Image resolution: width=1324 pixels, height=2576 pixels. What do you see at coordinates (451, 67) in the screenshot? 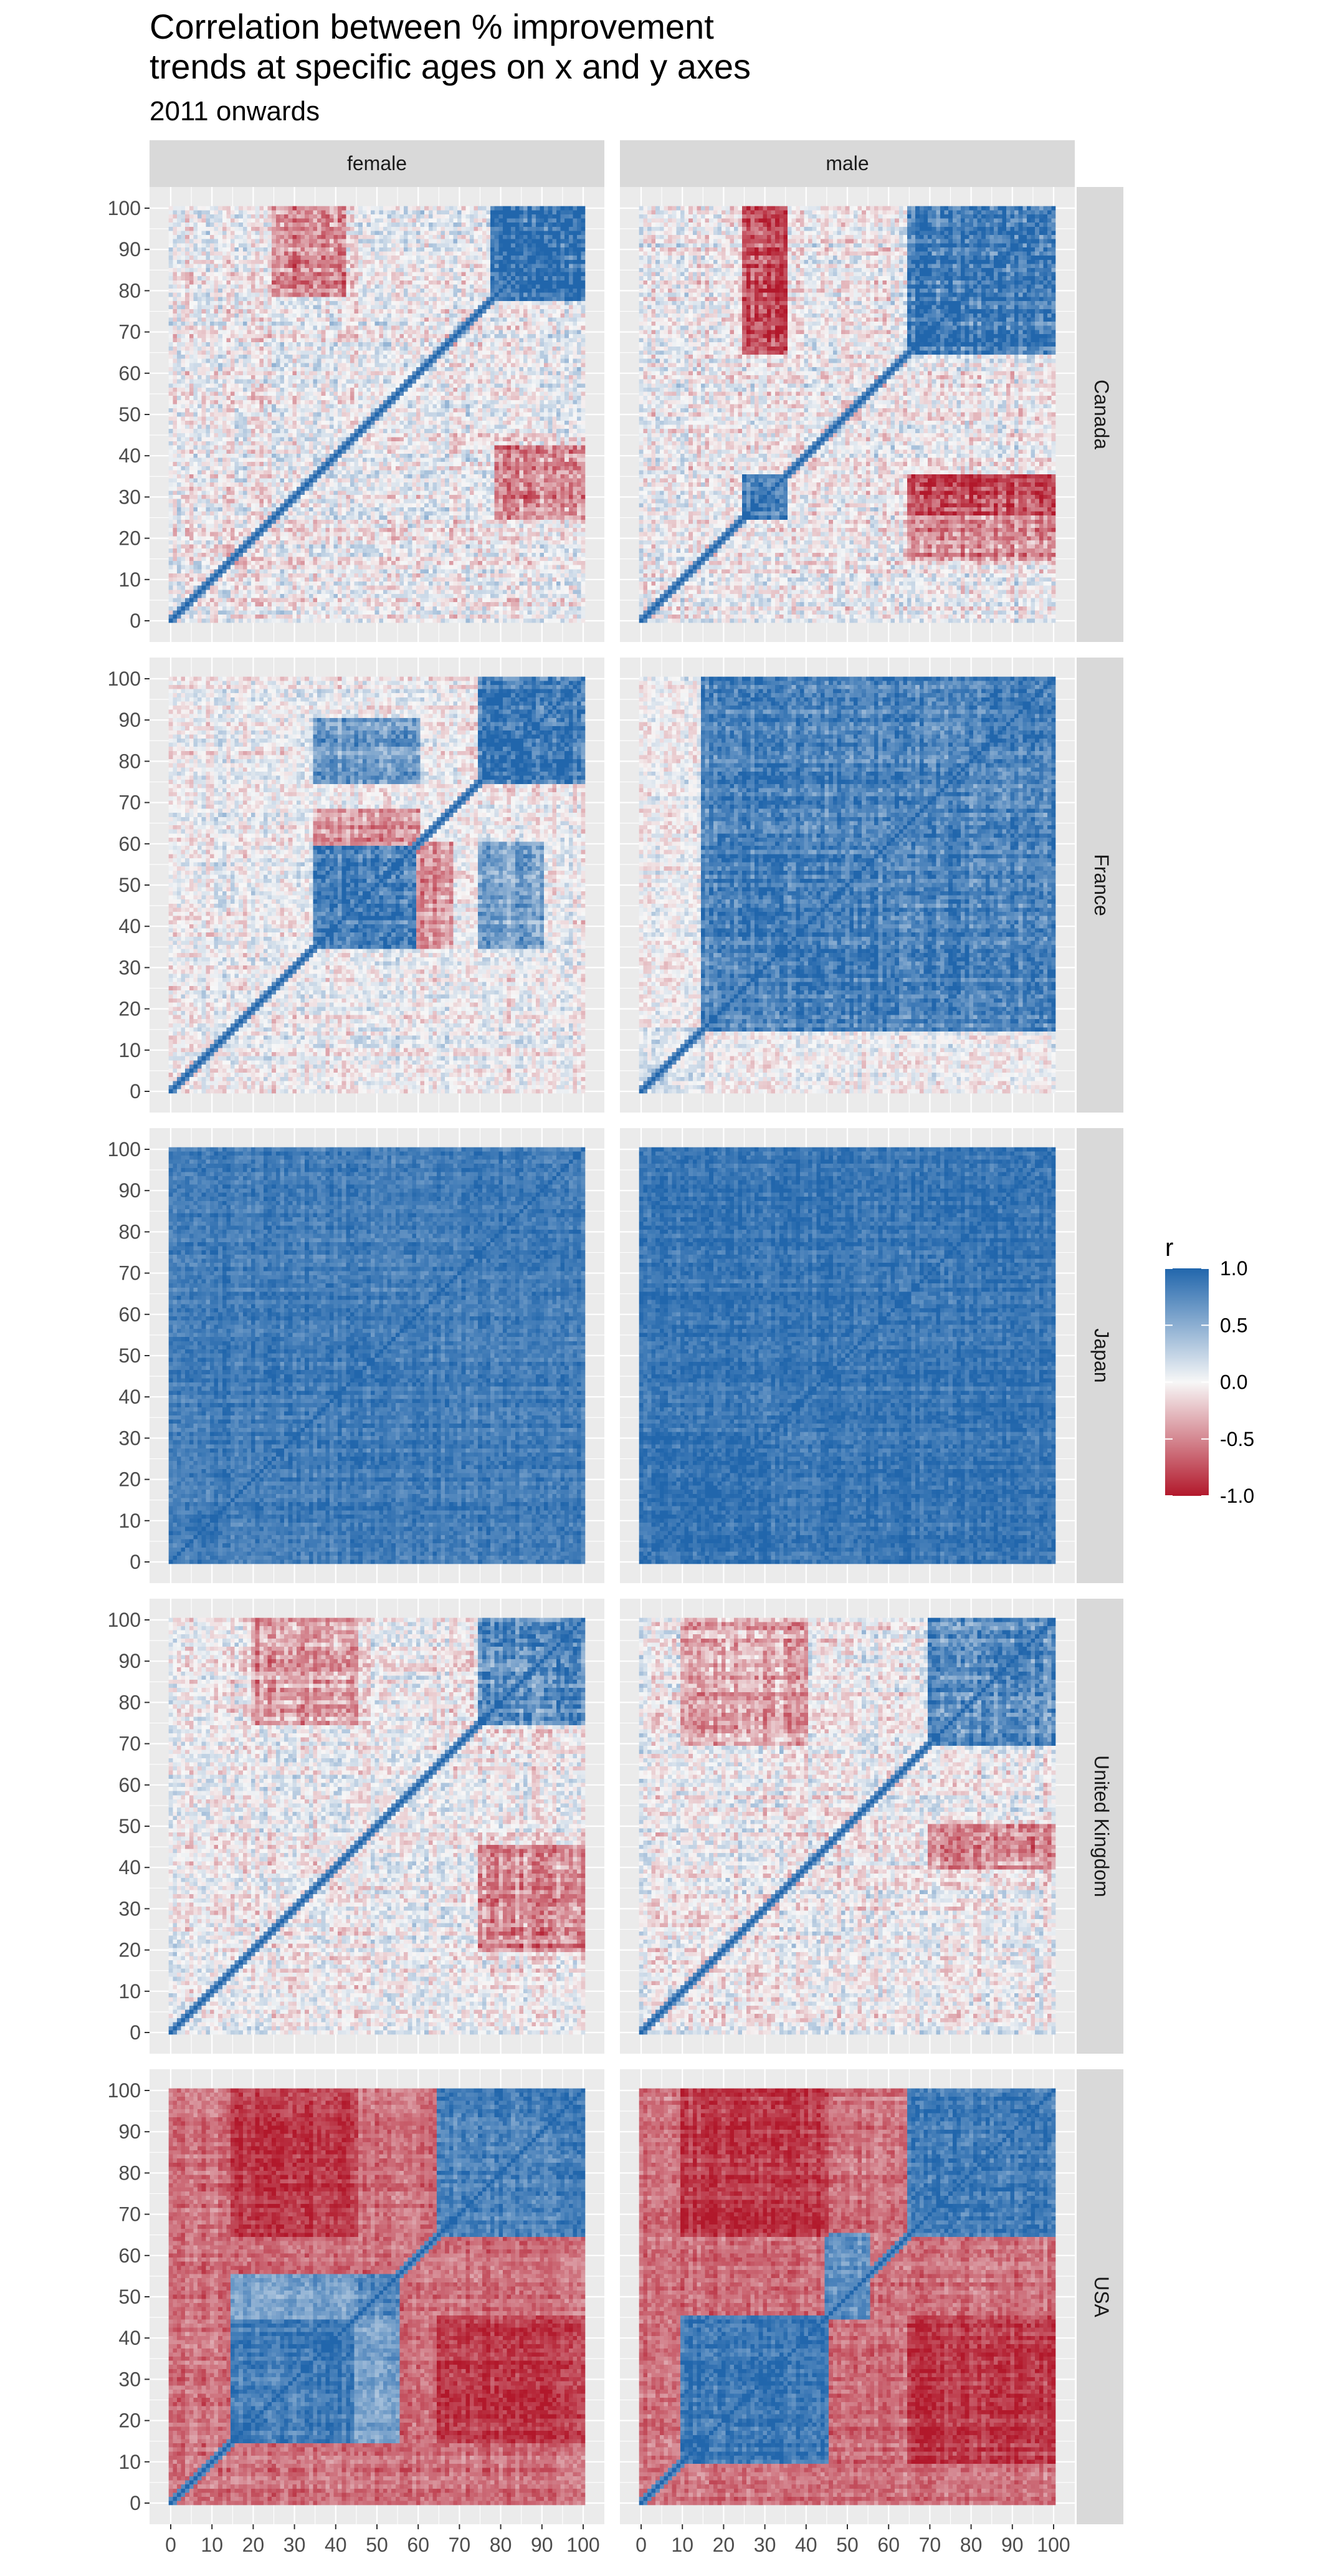
I see `chart-title-line2: trends at specific ages on x and y axes` at bounding box center [451, 67].